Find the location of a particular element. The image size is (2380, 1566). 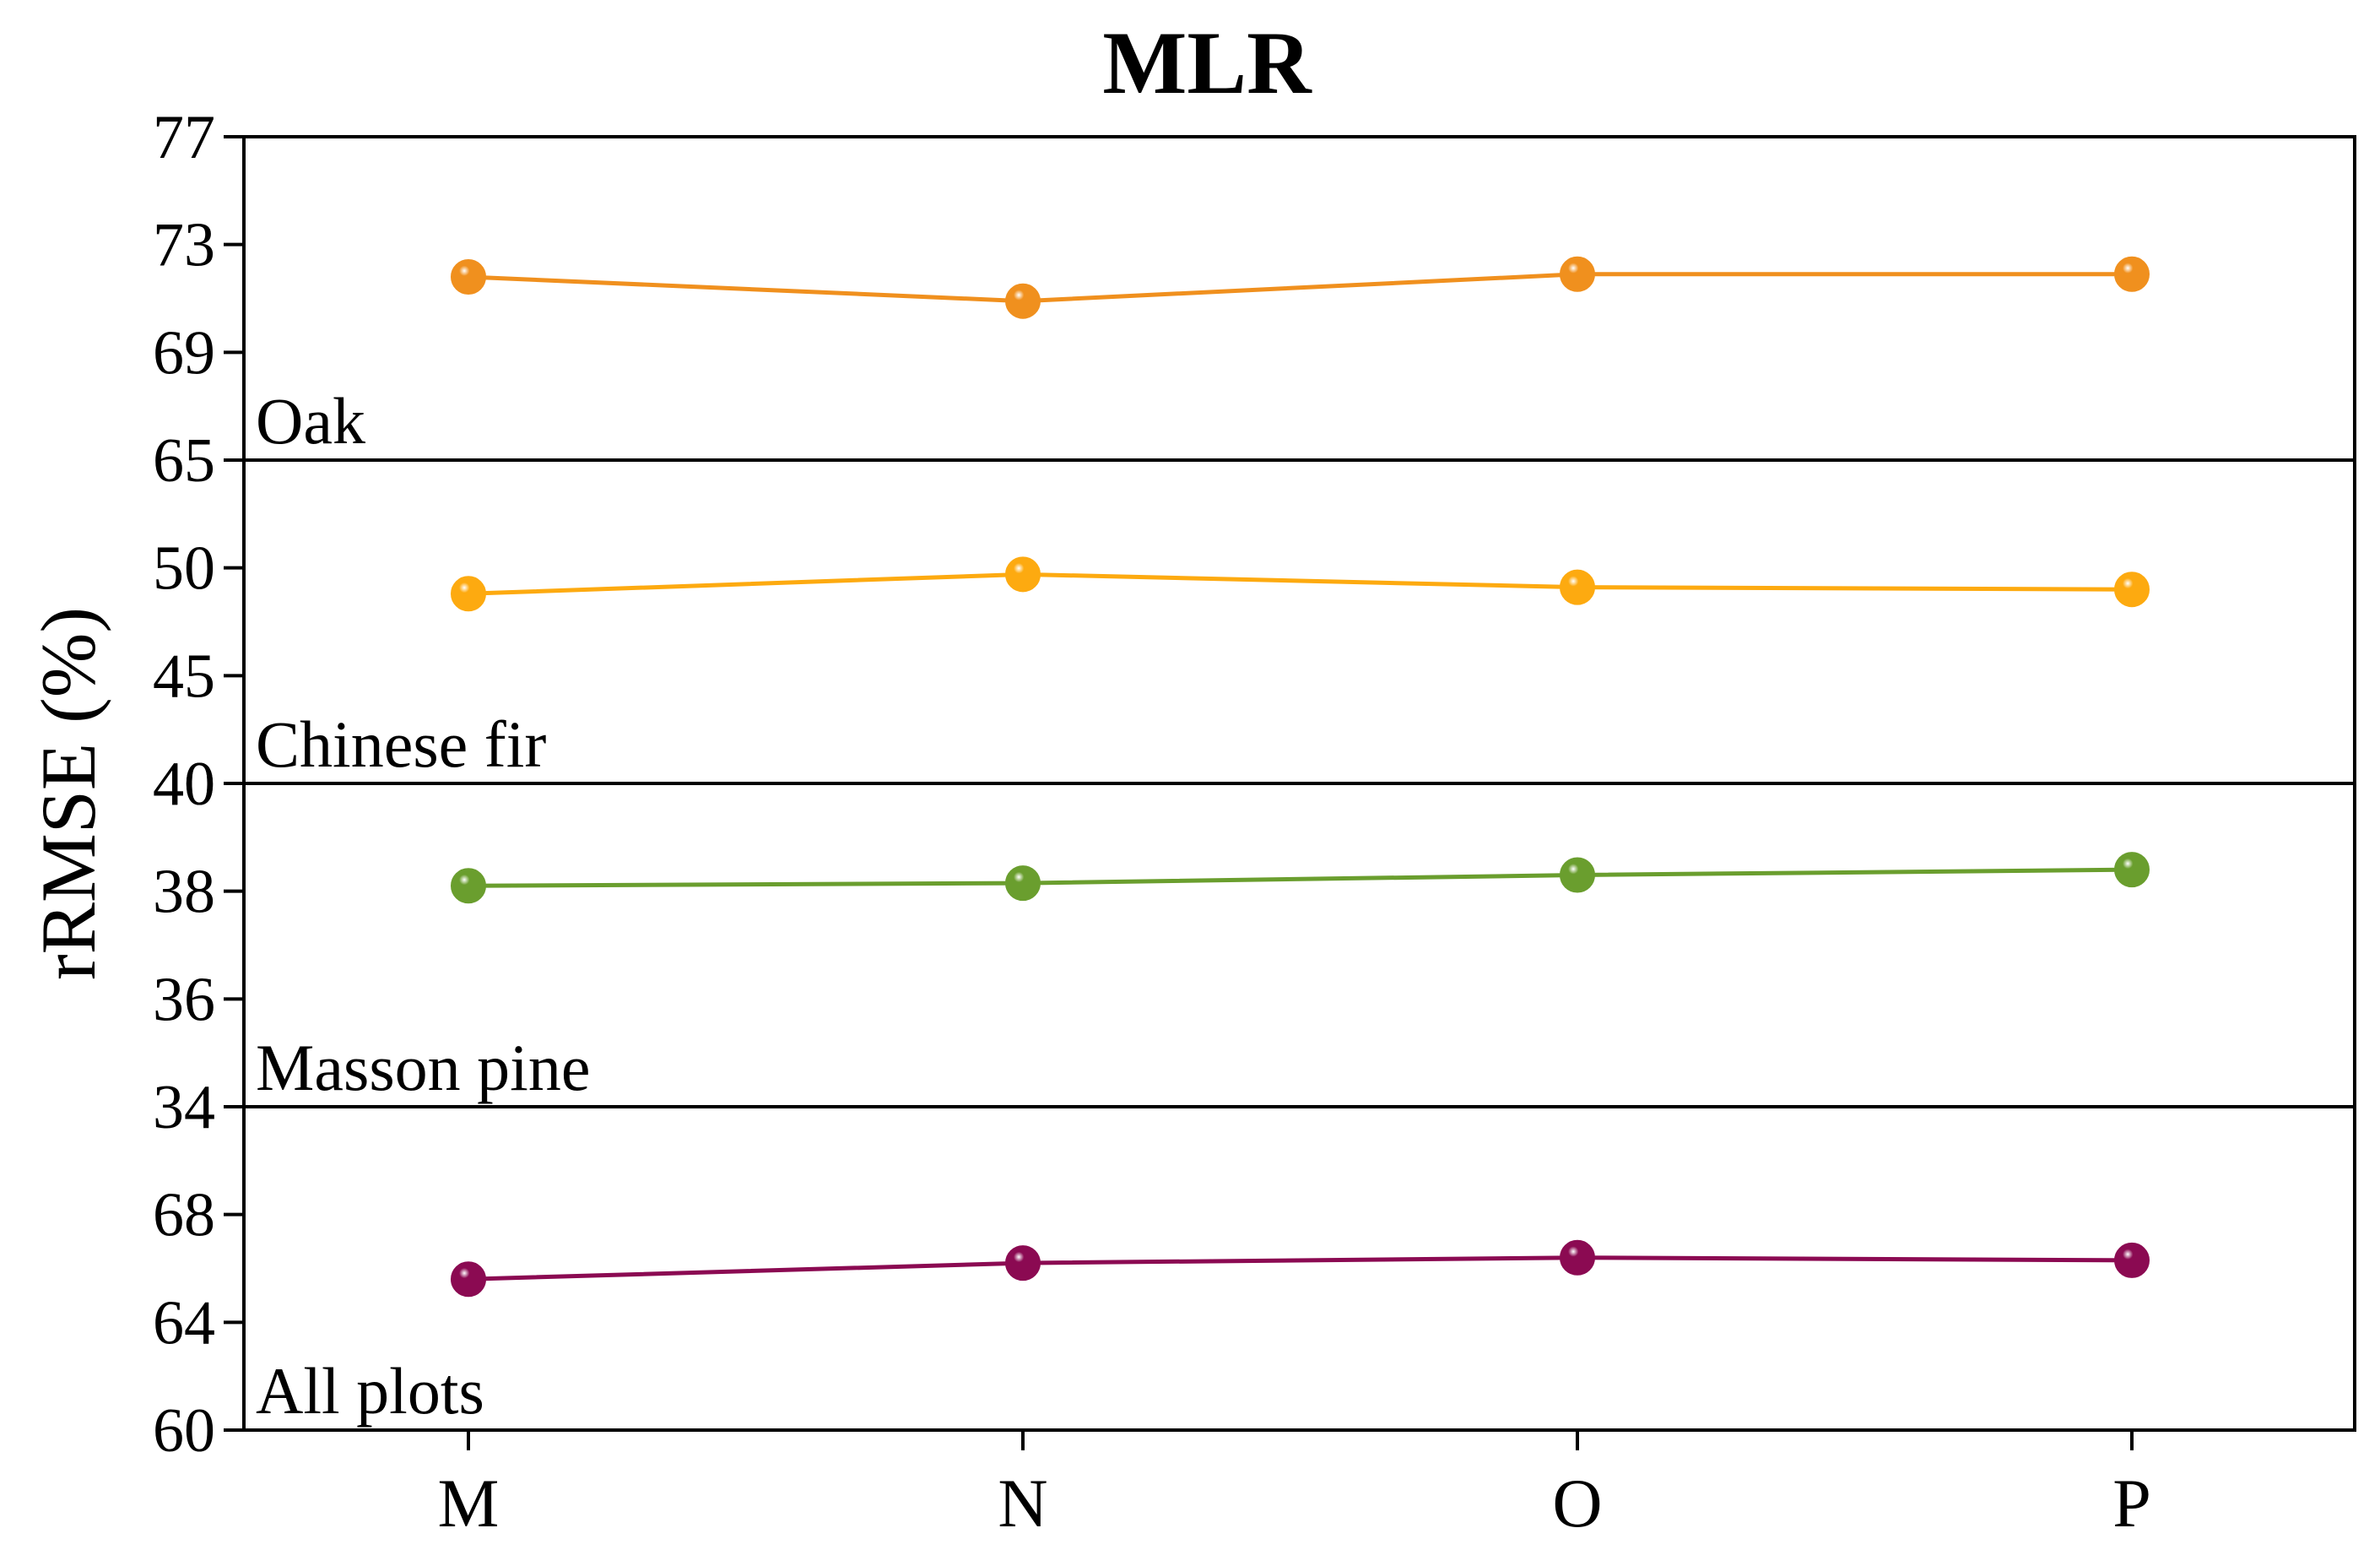

panel-label: Chinese fir is located at coordinates (401, 744).